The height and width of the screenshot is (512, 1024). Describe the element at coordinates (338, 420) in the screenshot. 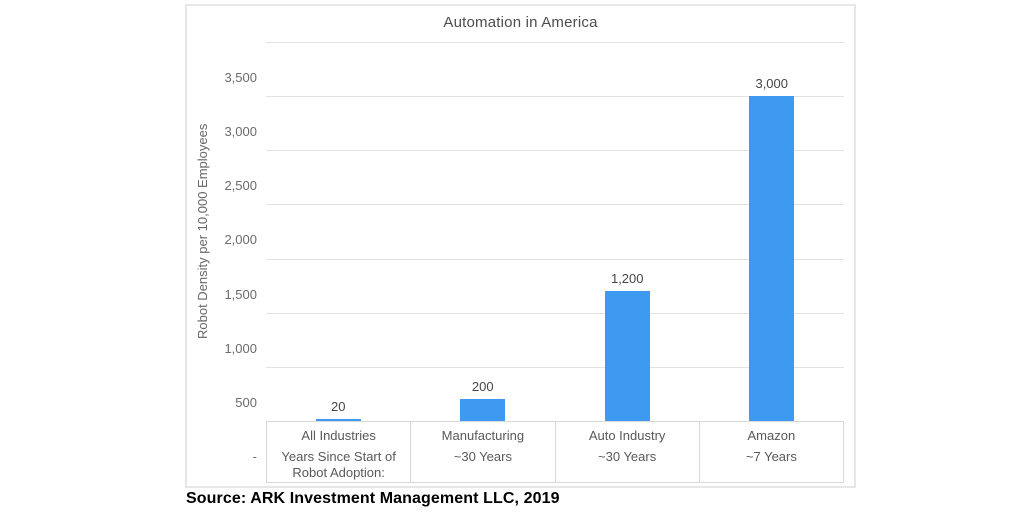

I see `bar-all-industries` at that location.